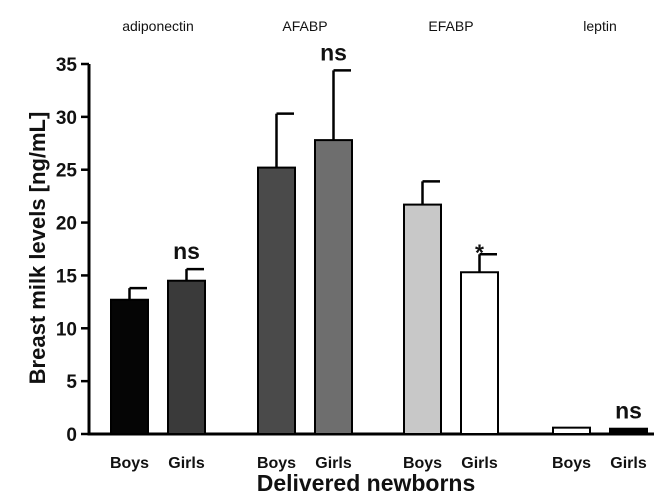 Image resolution: width=657 pixels, height=502 pixels. I want to click on y-tick-label: 0, so click(71, 435).